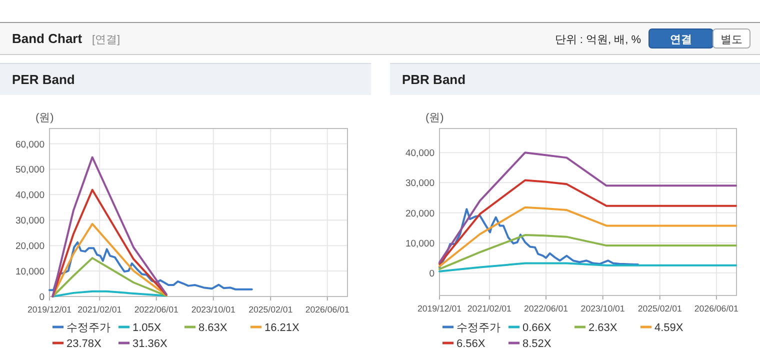  I want to click on header: Band Chart [연결] 단위 : 억원, 배, % 연결 별도, so click(380, 38).